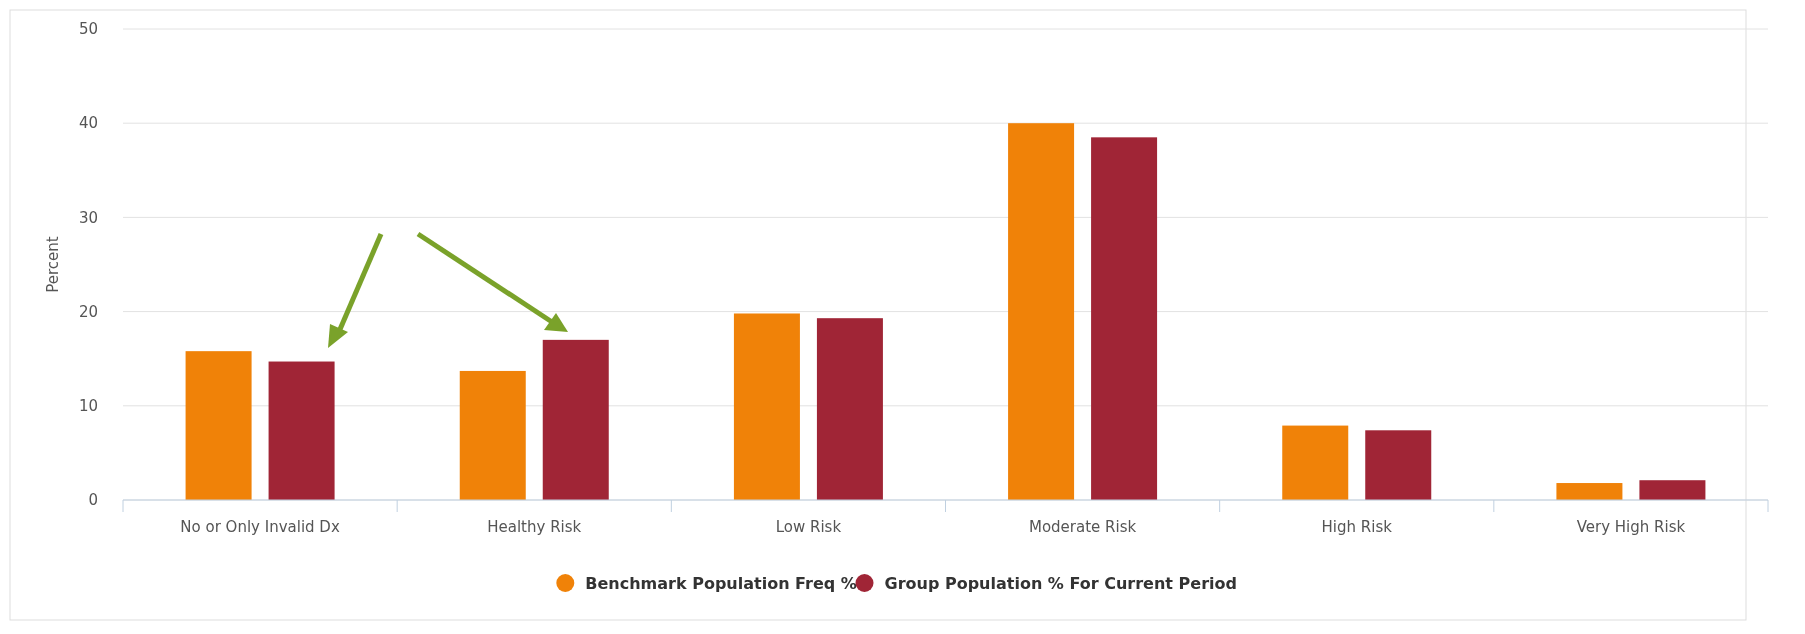 The height and width of the screenshot is (634, 1805). I want to click on x-tick-label: Moderate Risk, so click(1082, 527).